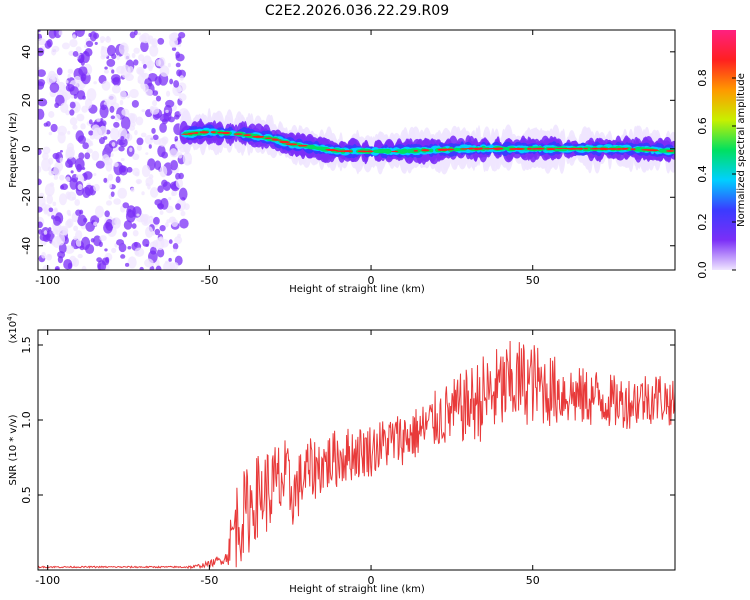  I want to click on spectrogram-y-tick-label: 0, so click(26, 148).